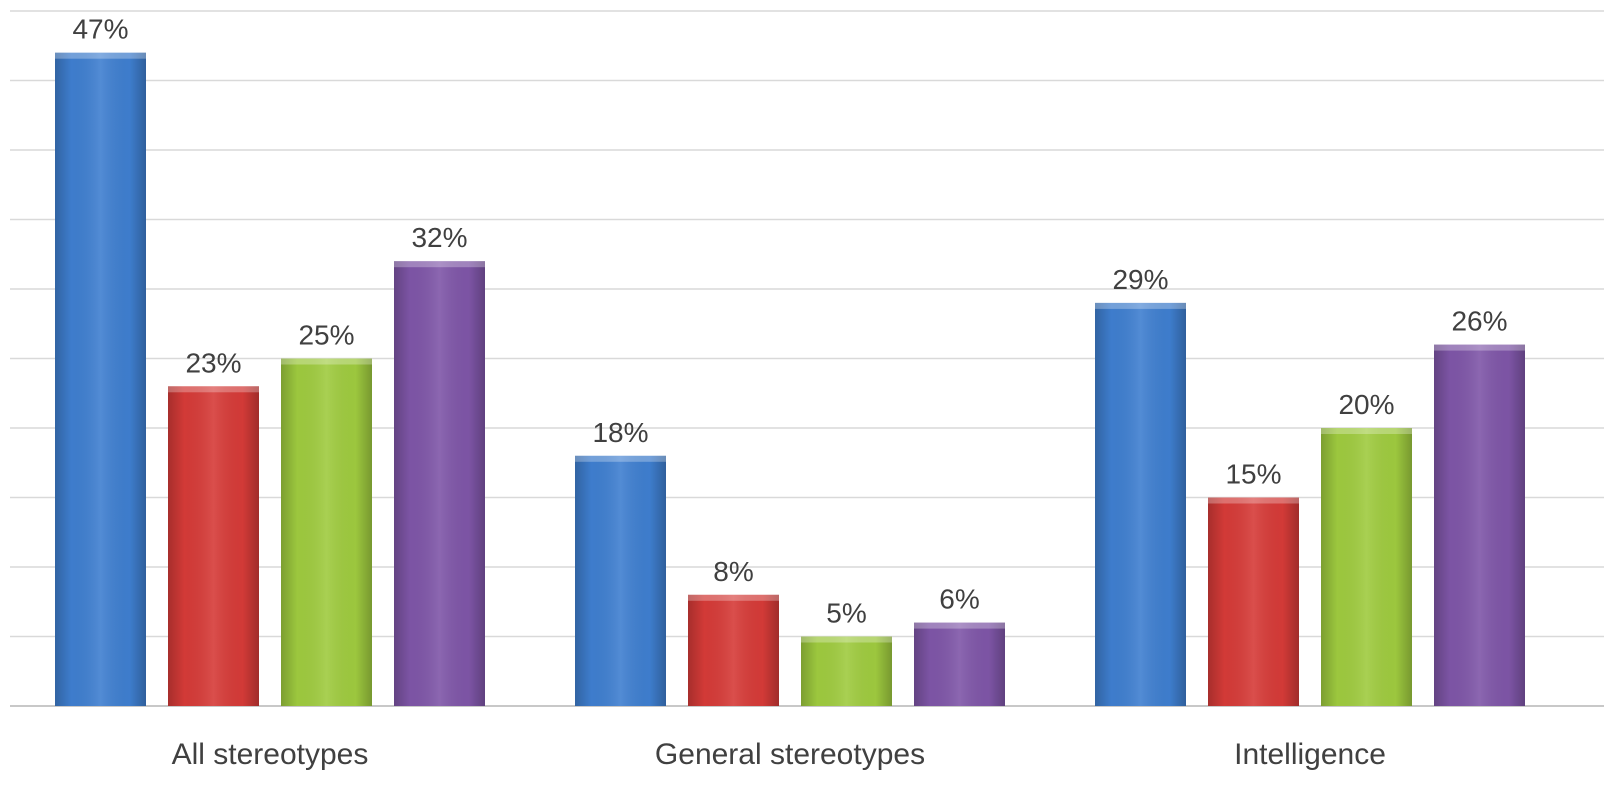 This screenshot has width=1604, height=790. Describe the element at coordinates (213, 362) in the screenshot. I see `bar-value-label: 23%` at that location.